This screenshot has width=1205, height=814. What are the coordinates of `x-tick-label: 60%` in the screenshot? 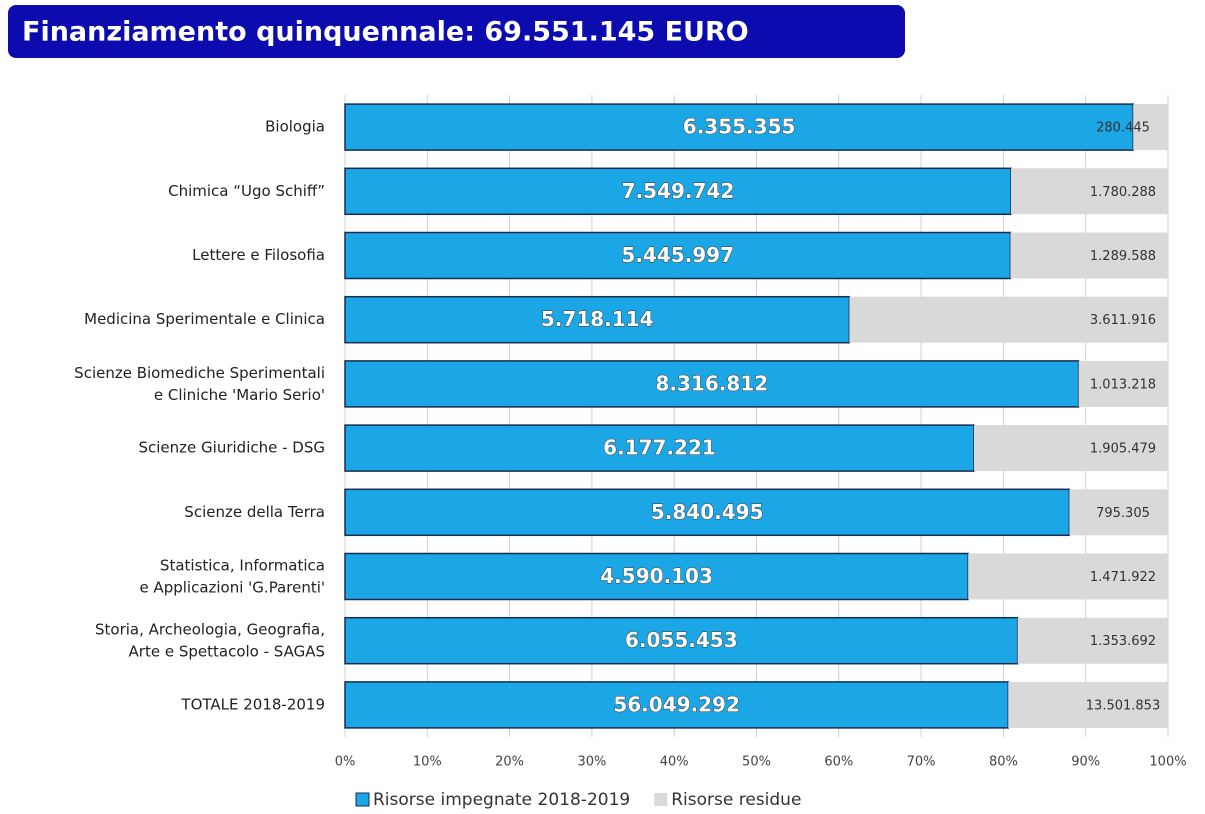 It's located at (838, 762).